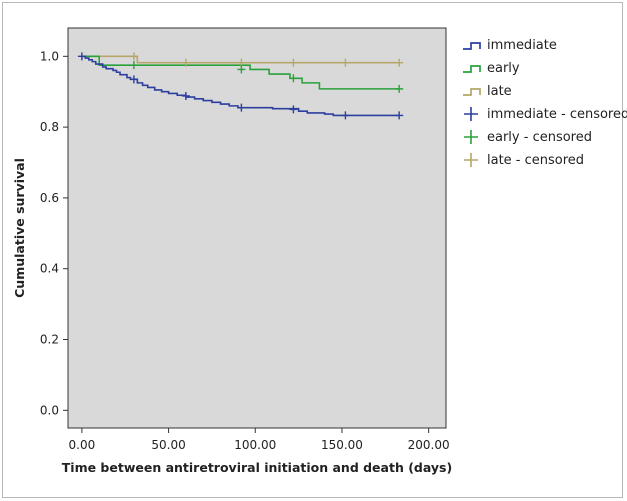 The image size is (627, 501). Describe the element at coordinates (19, 228) in the screenshot. I see `y-axis-title: Cumulative survival` at that location.